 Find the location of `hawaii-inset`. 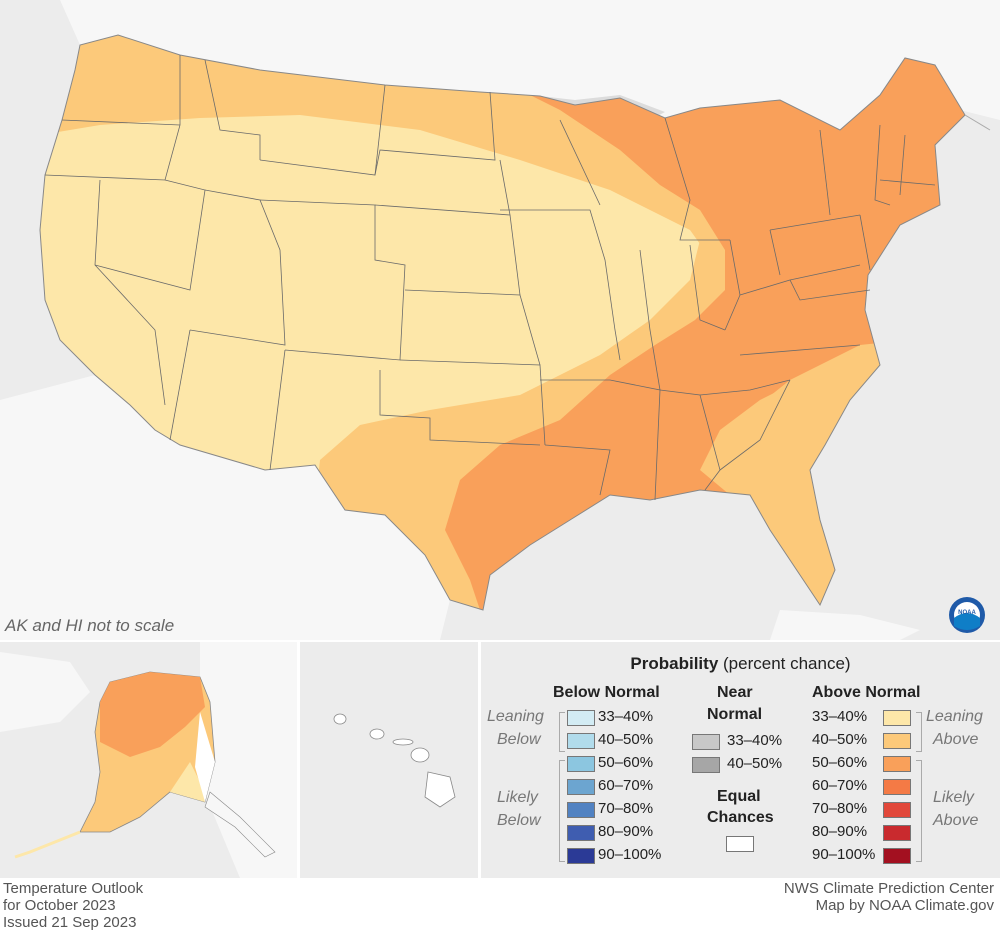

hawaii-inset is located at coordinates (389, 760).